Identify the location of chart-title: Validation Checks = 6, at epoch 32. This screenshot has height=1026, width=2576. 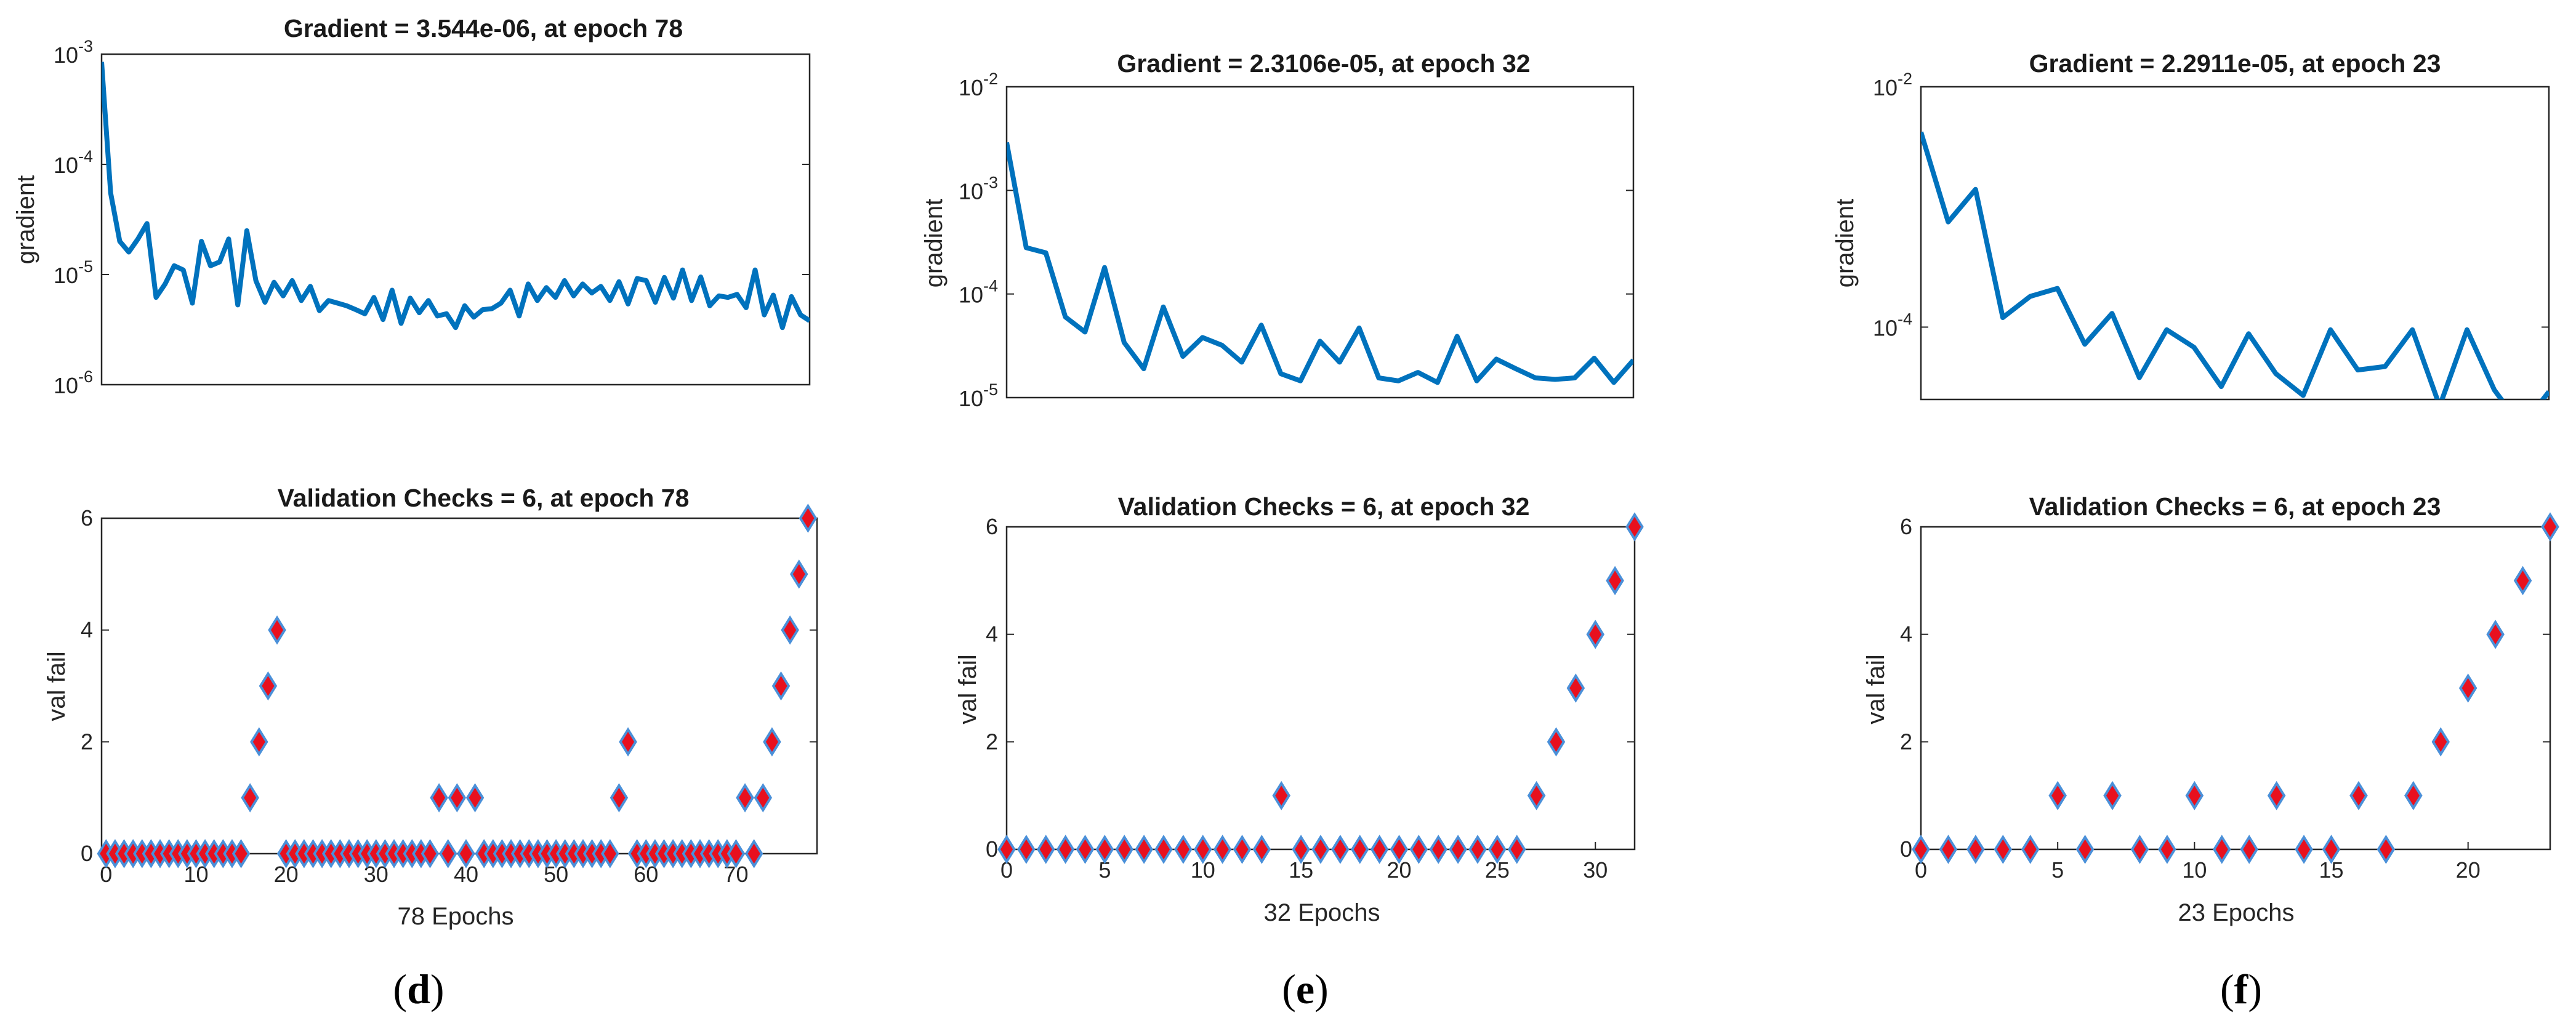
(1324, 506).